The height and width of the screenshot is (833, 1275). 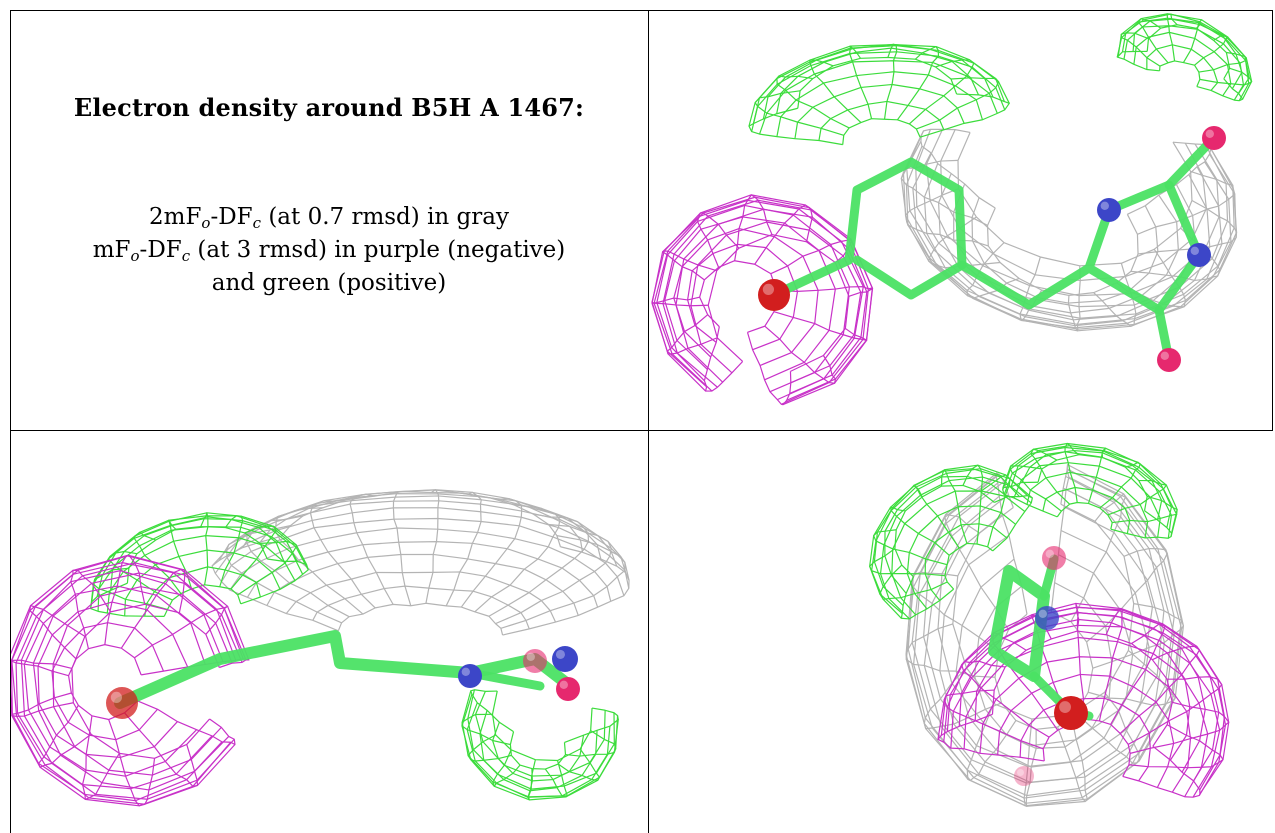 I want to click on table-border-top, so click(x=641, y=10).